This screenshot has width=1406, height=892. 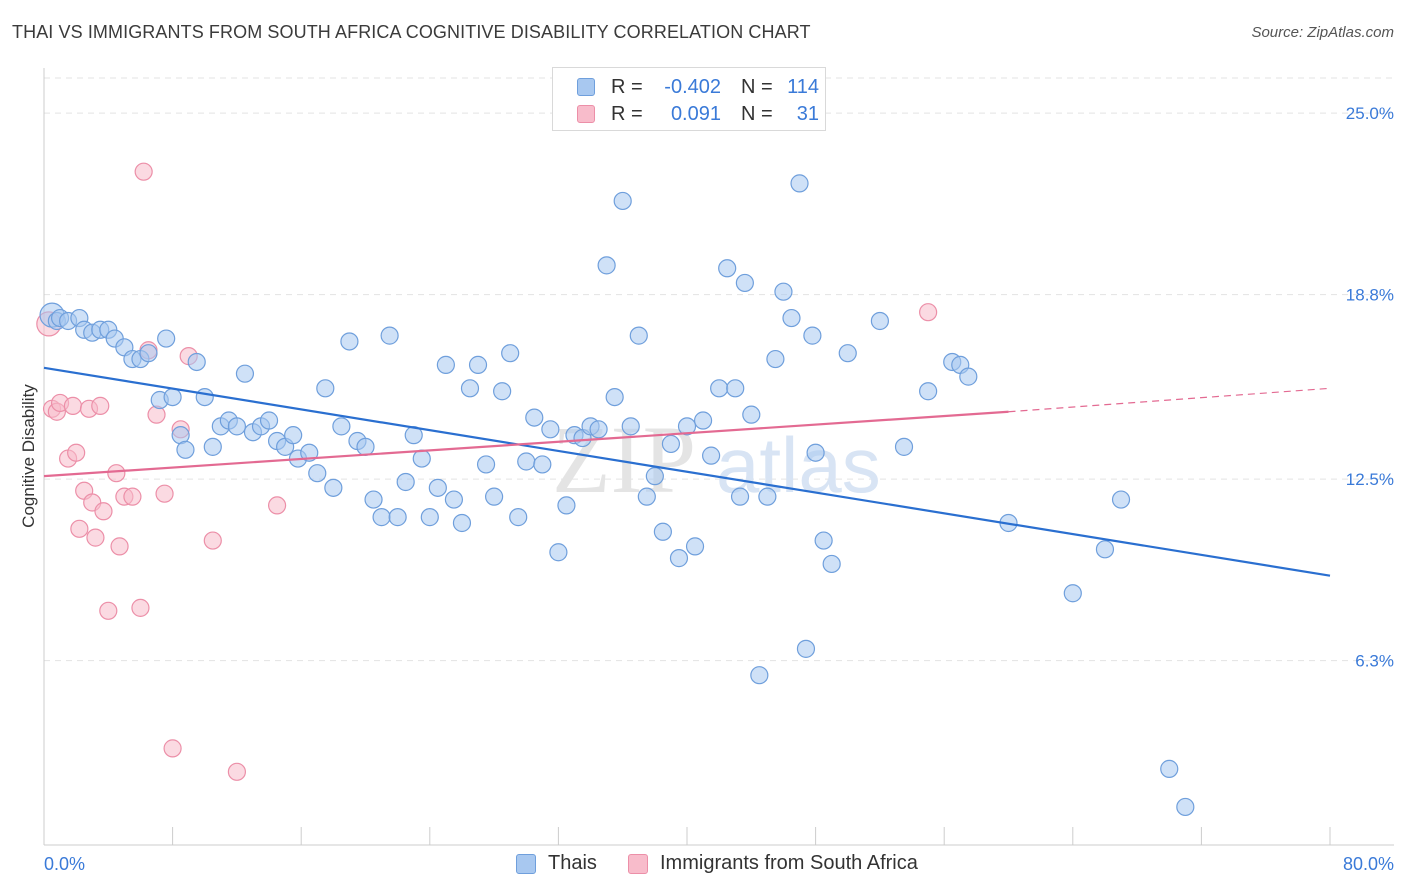 I want to click on y-tick-labels: 25.0% 18.8% 12.5% 6.3%, so click(x=1370, y=387).